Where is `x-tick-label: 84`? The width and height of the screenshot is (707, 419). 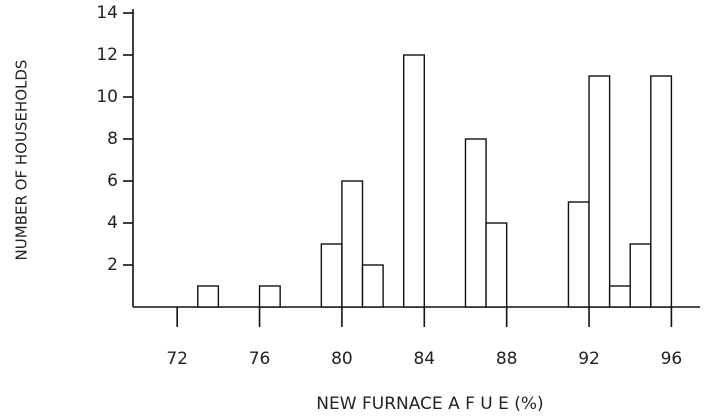
x-tick-label: 84 is located at coordinates (424, 359).